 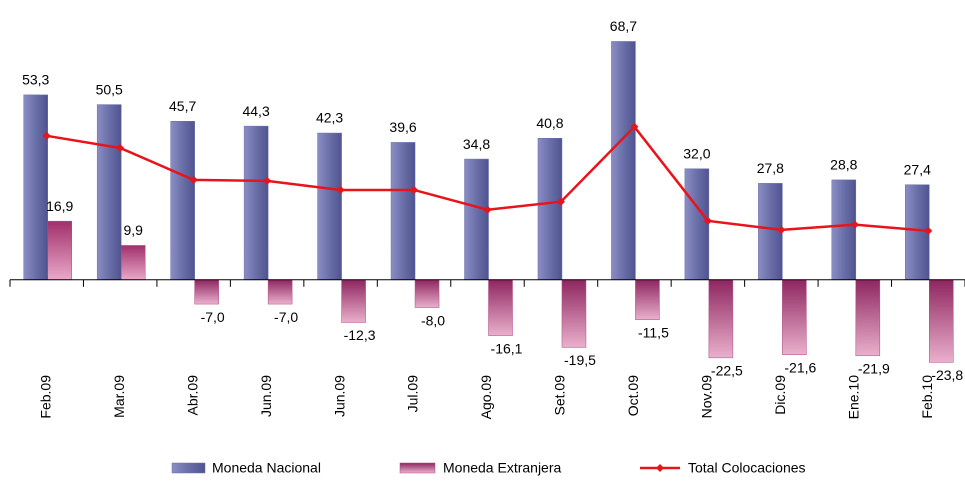 What do you see at coordinates (329, 118) in the screenshot?
I see `value-label: 42,3` at bounding box center [329, 118].